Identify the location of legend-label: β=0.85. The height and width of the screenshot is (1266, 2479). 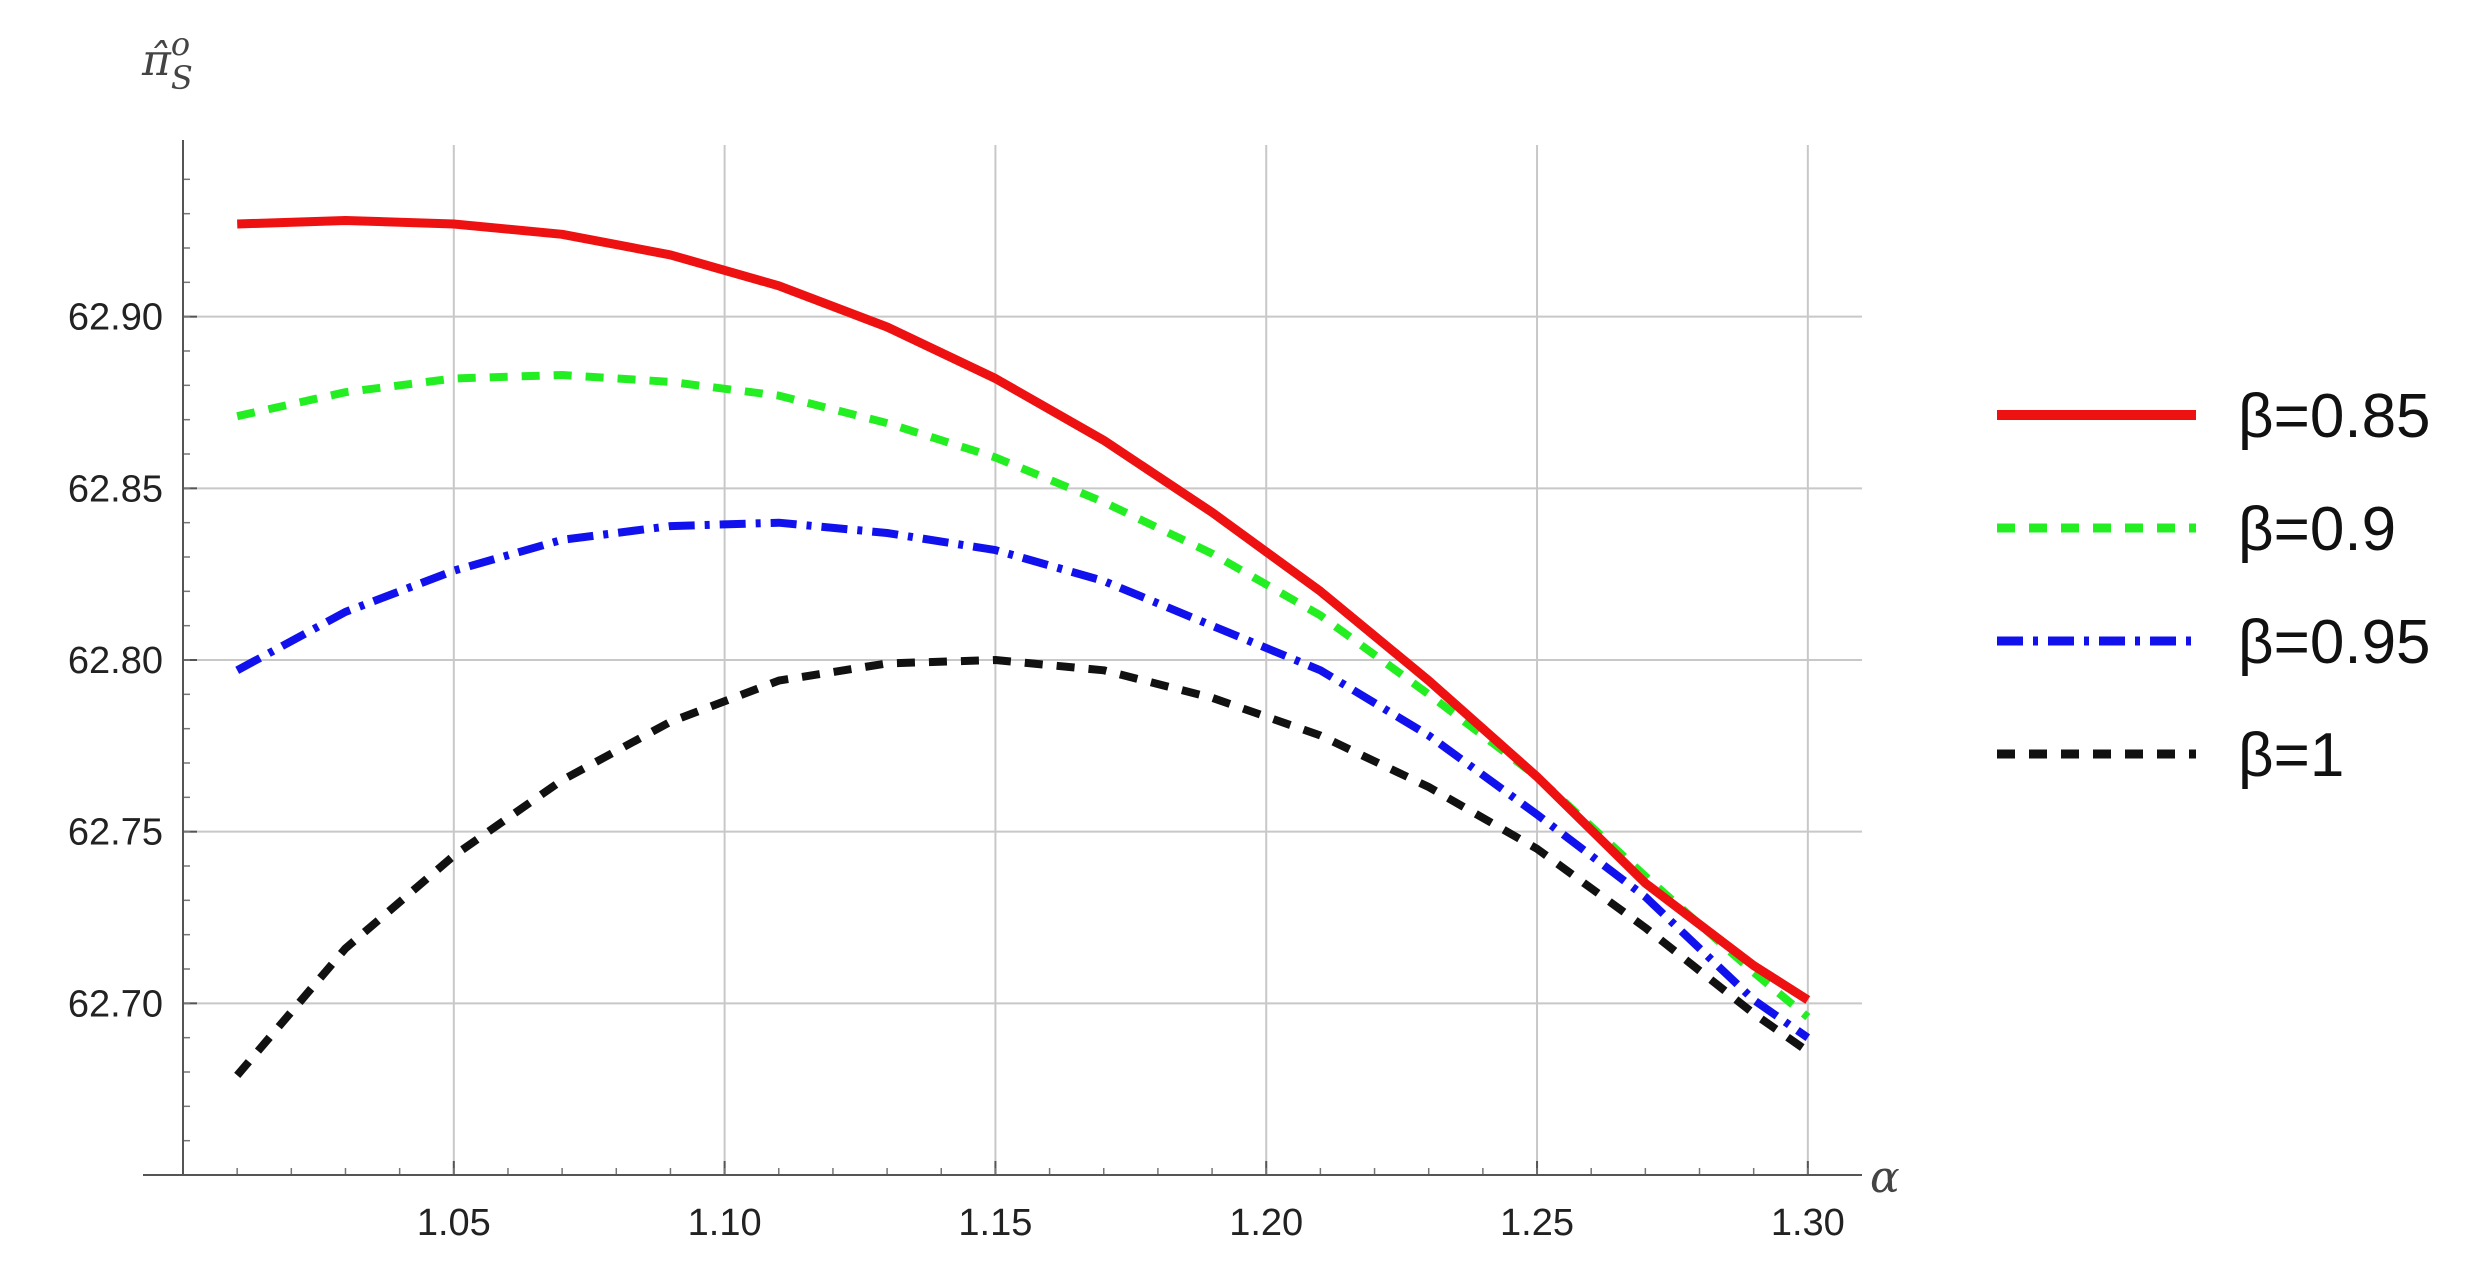
(2334, 416).